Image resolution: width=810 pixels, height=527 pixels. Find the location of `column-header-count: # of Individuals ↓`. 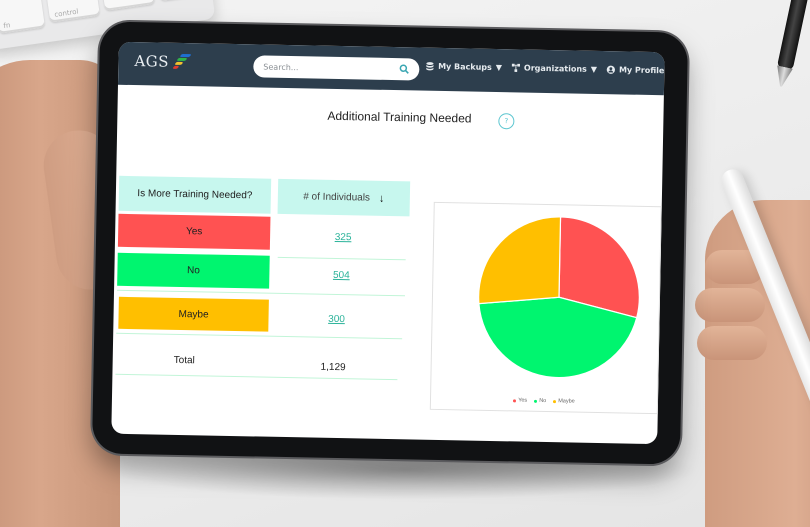

column-header-count: # of Individuals ↓ is located at coordinates (344, 197).